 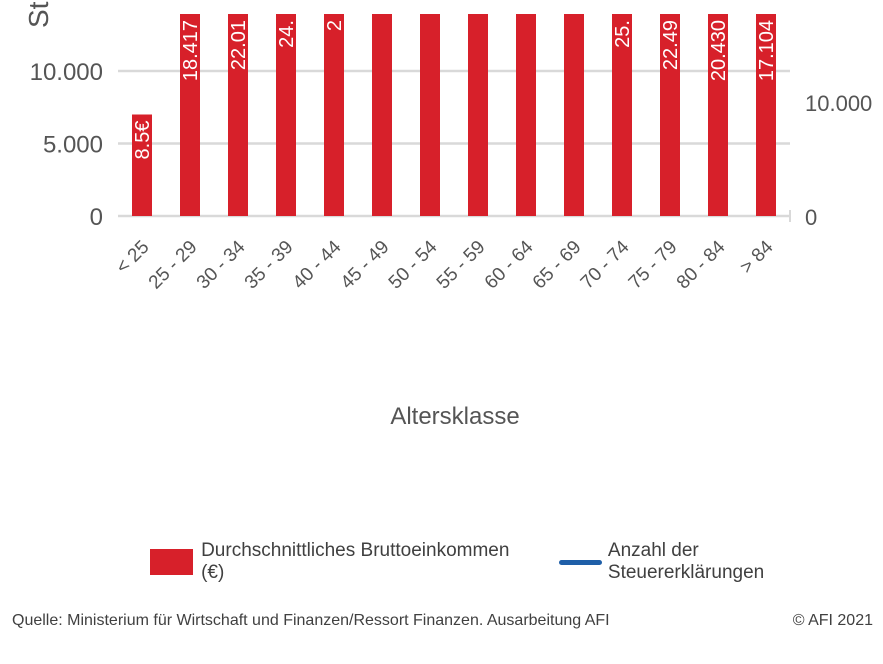 What do you see at coordinates (719, 50) in the screenshot?
I see `bar-data-label: 20.430` at bounding box center [719, 50].